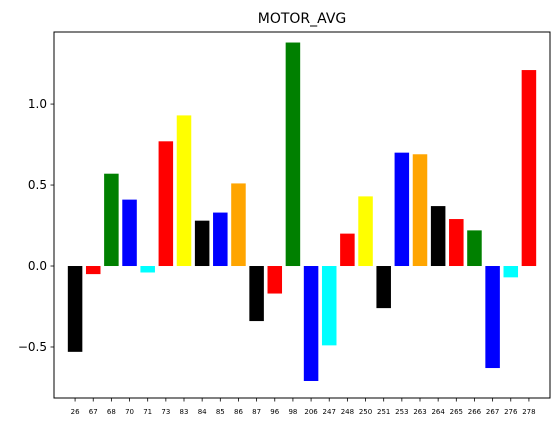 The width and height of the screenshot is (559, 432). I want to click on x-tick-label: 264, so click(438, 412).